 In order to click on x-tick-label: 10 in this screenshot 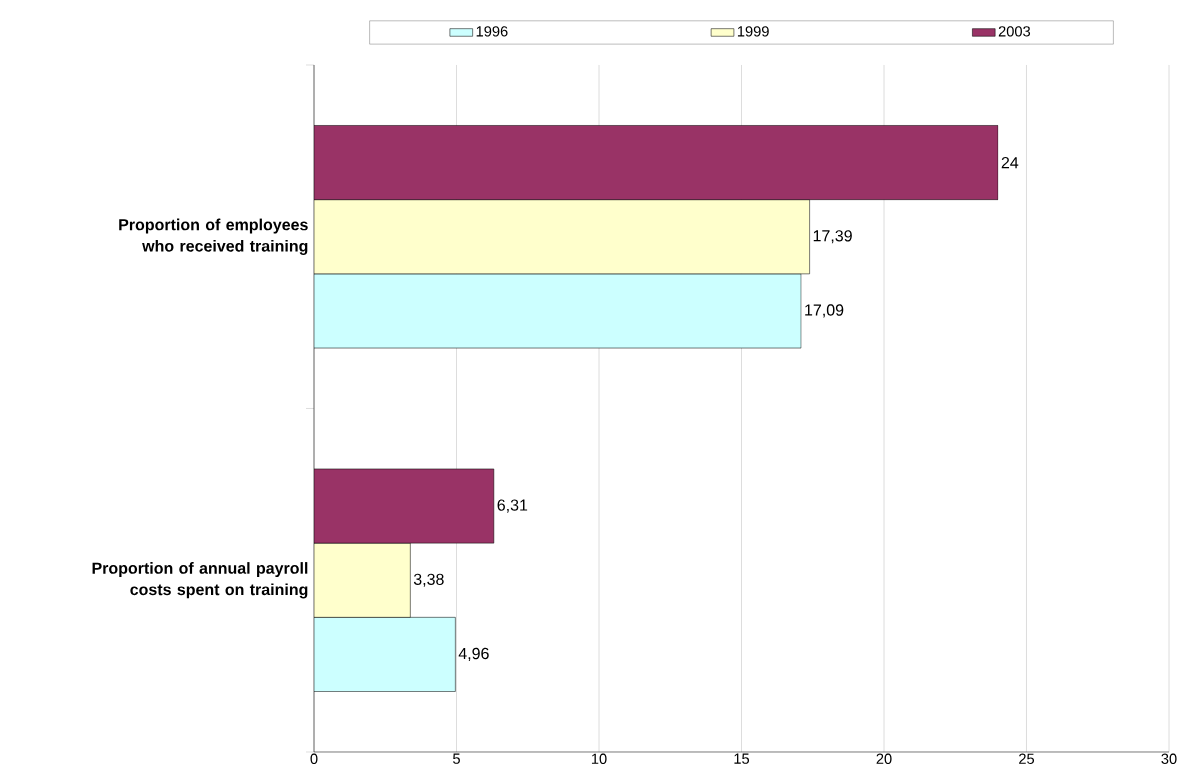, I will do `click(599, 758)`.